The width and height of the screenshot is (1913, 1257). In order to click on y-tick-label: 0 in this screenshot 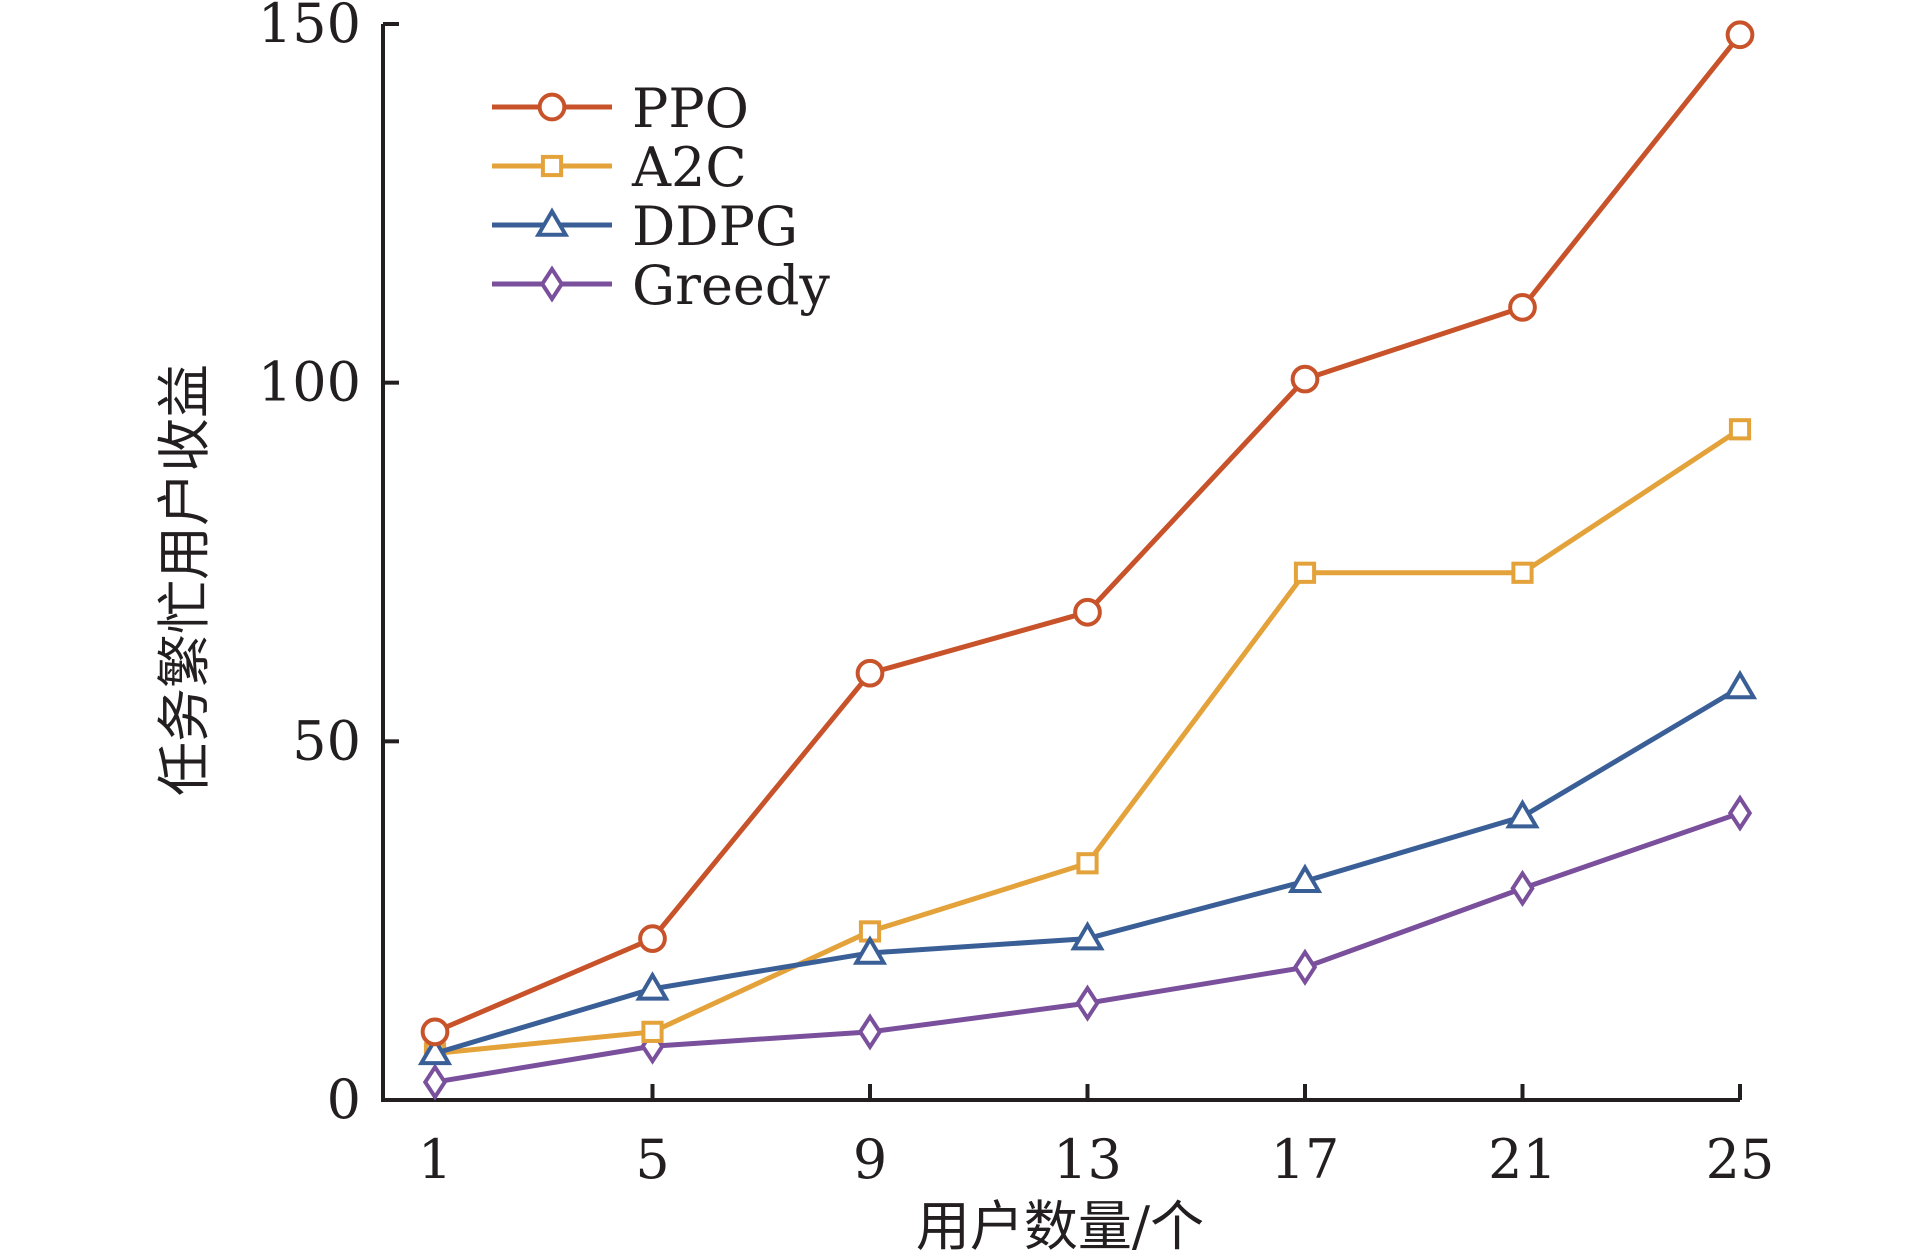, I will do `click(344, 1099)`.